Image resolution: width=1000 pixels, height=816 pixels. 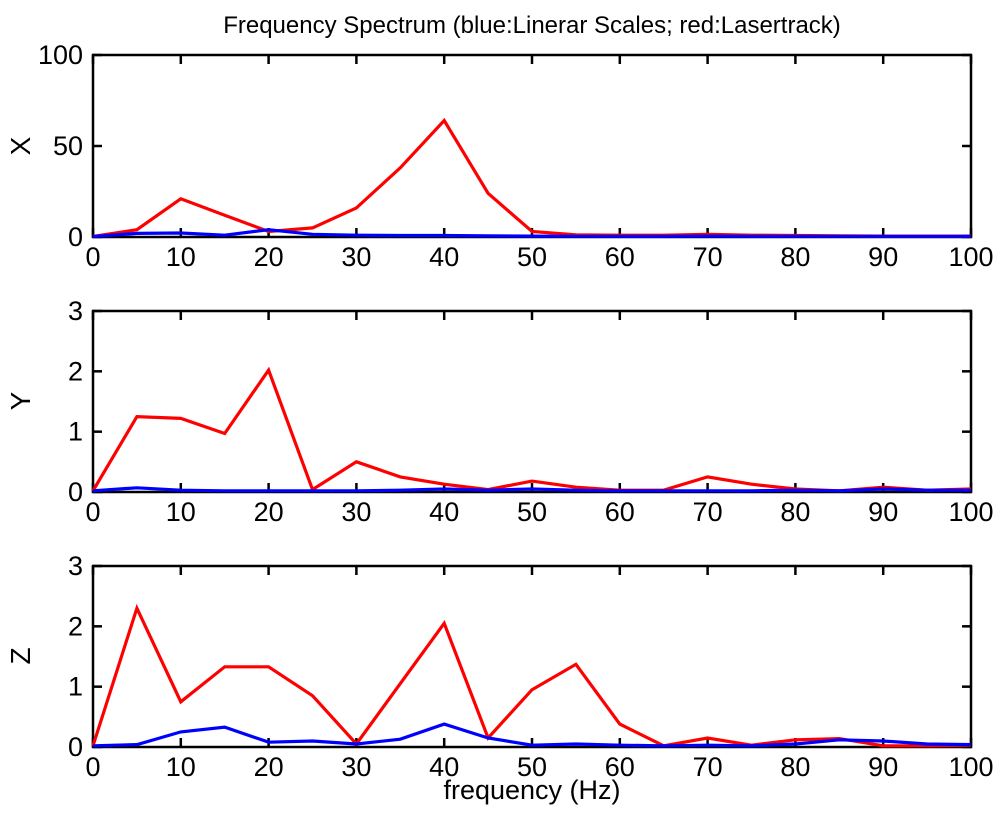 I want to click on y-axis-label-y: Y, so click(x=20, y=400).